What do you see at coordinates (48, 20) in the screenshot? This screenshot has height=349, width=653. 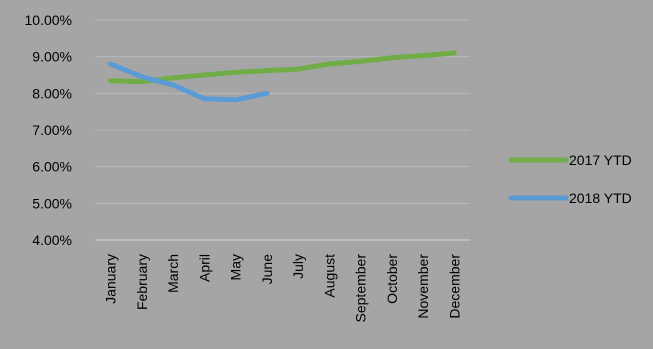 I see `y-tick-label: 10.00%` at bounding box center [48, 20].